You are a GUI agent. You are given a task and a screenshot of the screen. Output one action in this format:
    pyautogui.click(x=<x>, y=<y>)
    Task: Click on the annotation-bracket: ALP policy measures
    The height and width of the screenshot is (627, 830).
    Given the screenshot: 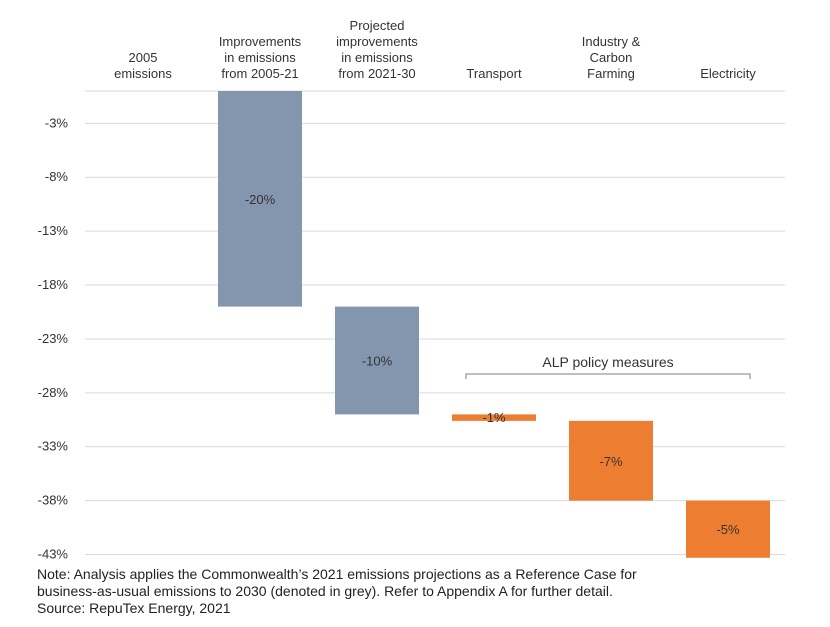 What is the action you would take?
    pyautogui.click(x=608, y=366)
    